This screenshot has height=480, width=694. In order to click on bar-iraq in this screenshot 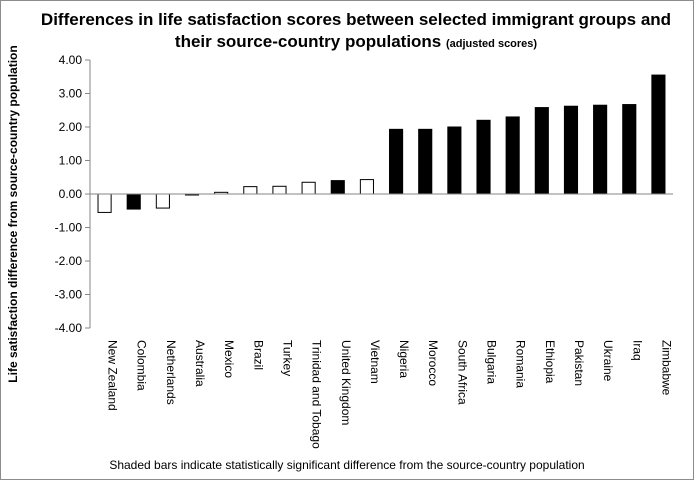, I will do `click(629, 149)`.